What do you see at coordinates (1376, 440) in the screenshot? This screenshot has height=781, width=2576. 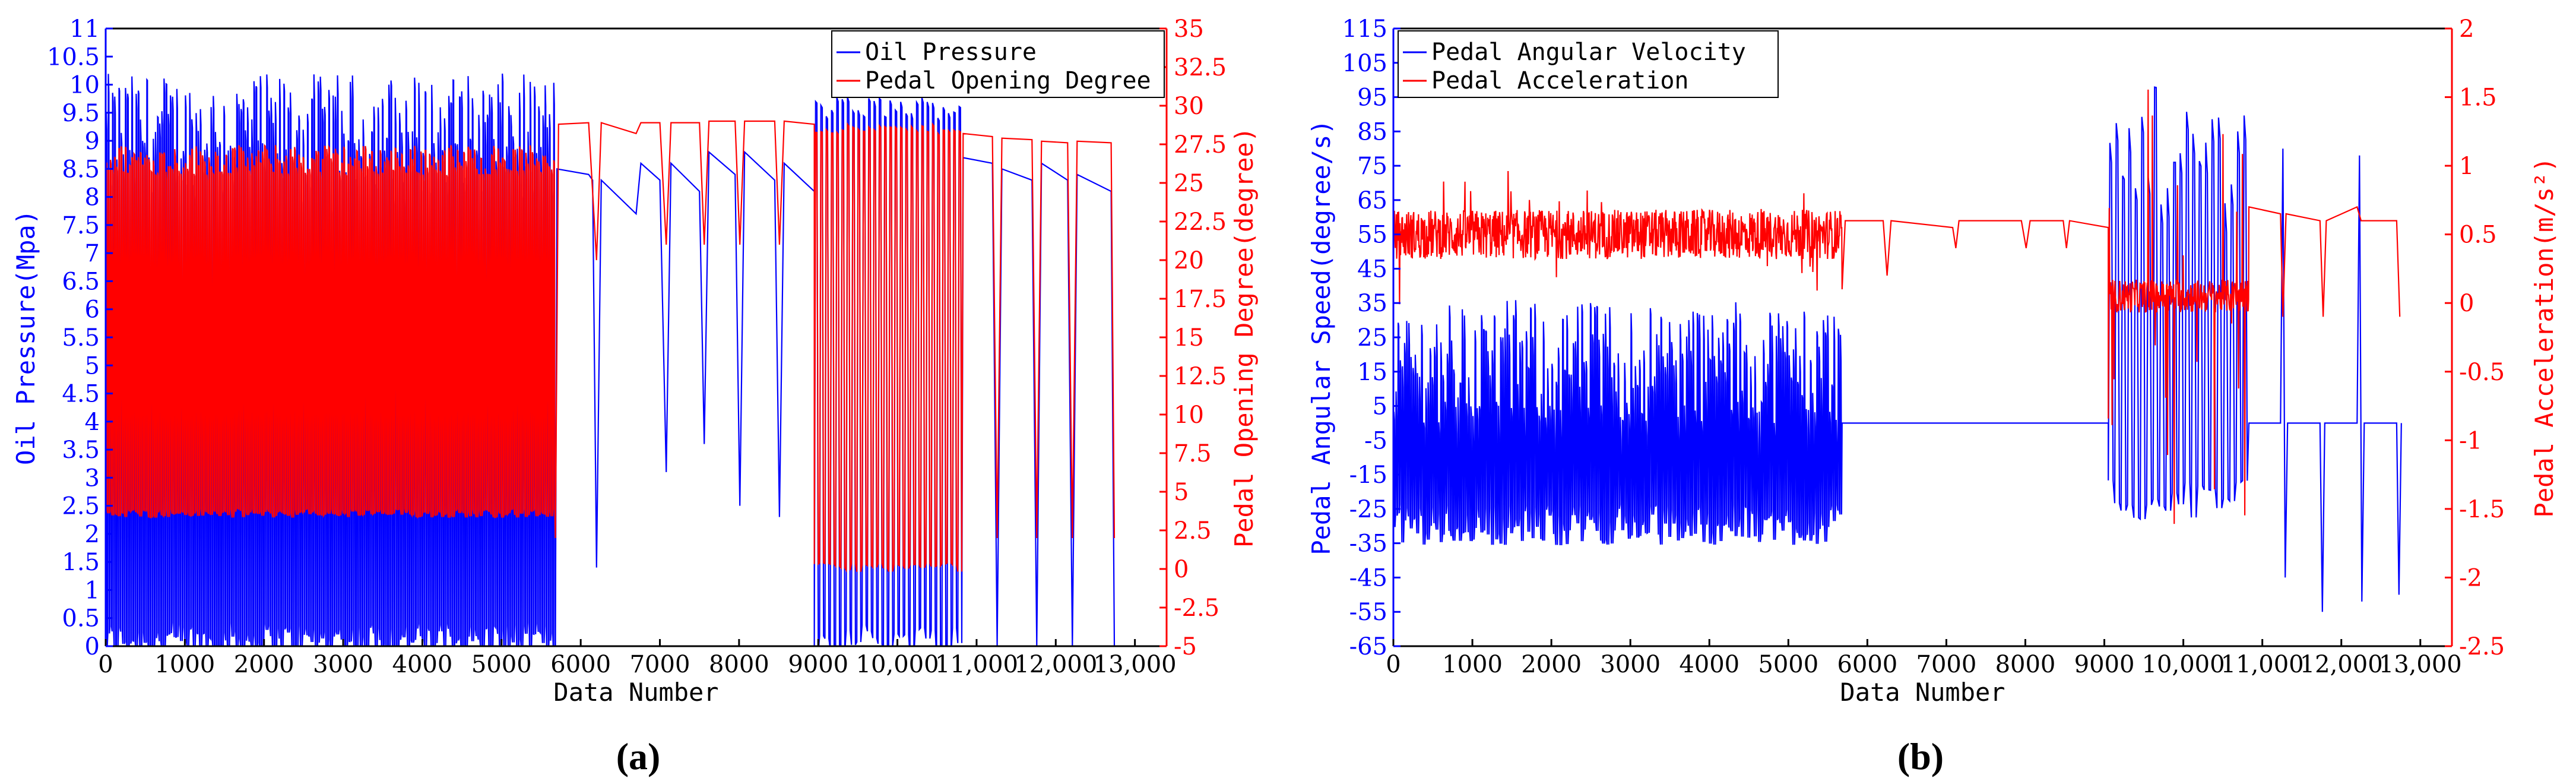 I see `y-left-tick-label: -5` at bounding box center [1376, 440].